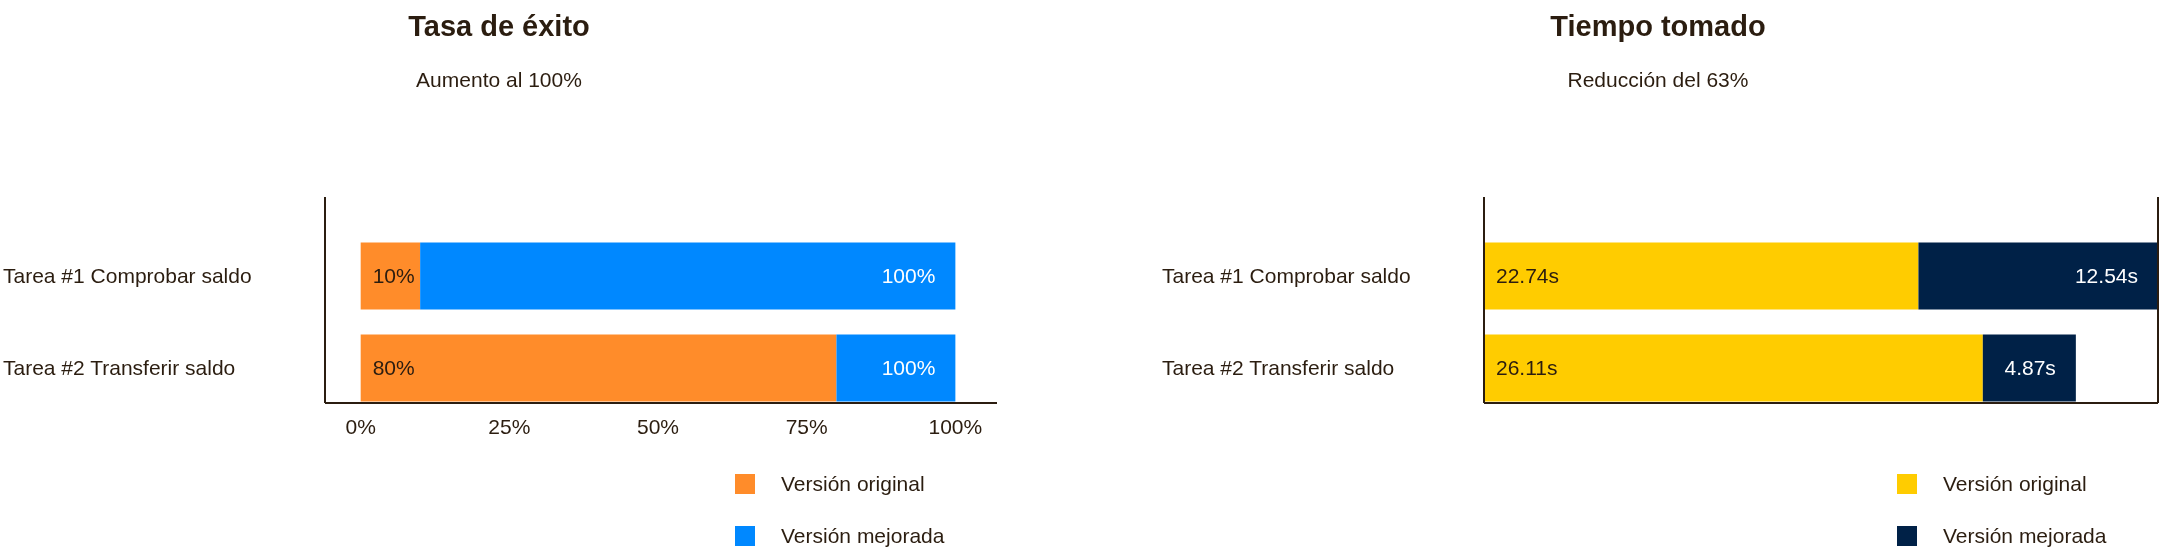  I want to click on chart-subtitle: Aumento al 100%, so click(499, 79).